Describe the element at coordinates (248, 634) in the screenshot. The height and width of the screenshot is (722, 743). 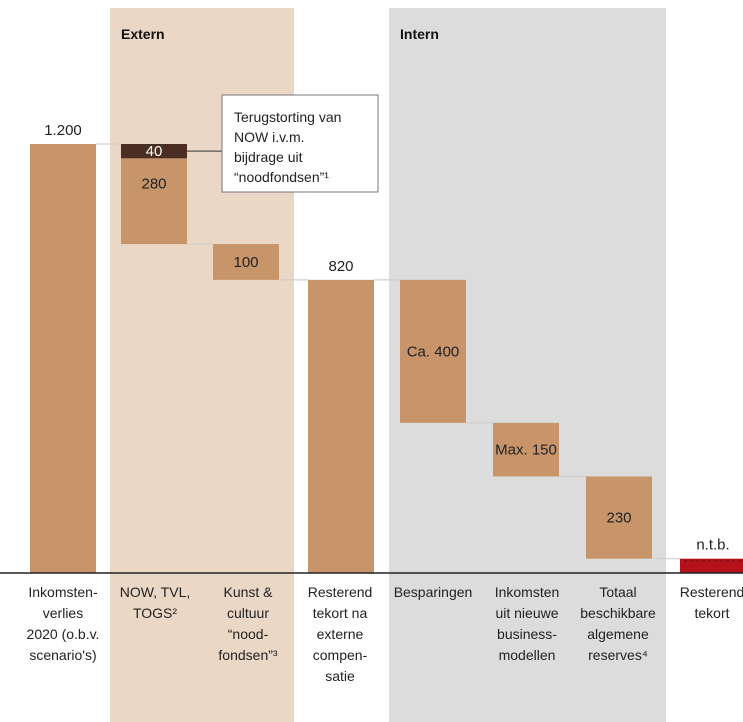
I see `category-label-2-line-2: “nood-` at that location.